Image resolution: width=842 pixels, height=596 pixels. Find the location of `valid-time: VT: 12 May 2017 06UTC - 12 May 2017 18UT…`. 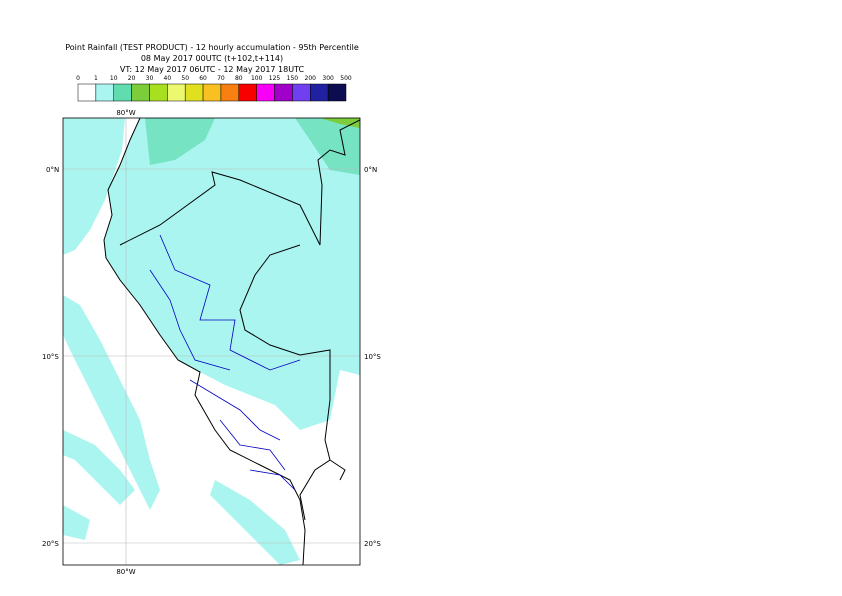

valid-time: VT: 12 May 2017 06UTC - 12 May 2017 18UT… is located at coordinates (212, 69).